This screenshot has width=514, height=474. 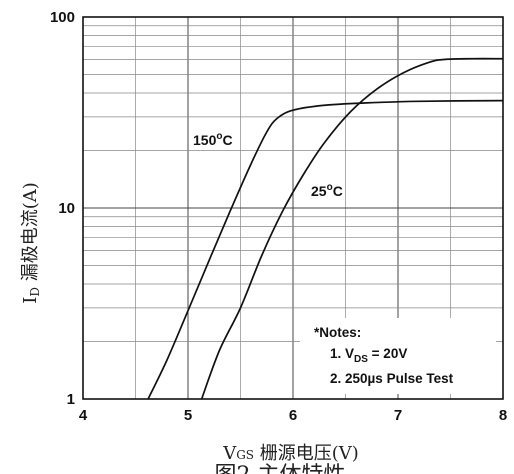 What do you see at coordinates (368, 355) in the screenshot?
I see `notes-line-1: 1. VDS = 20V` at bounding box center [368, 355].